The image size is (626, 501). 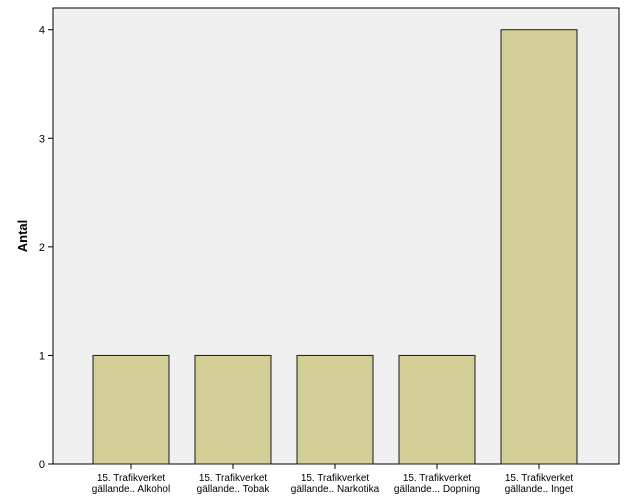 What do you see at coordinates (46, 248) in the screenshot?
I see `y-axis: 0 1 2 3 4` at bounding box center [46, 248].